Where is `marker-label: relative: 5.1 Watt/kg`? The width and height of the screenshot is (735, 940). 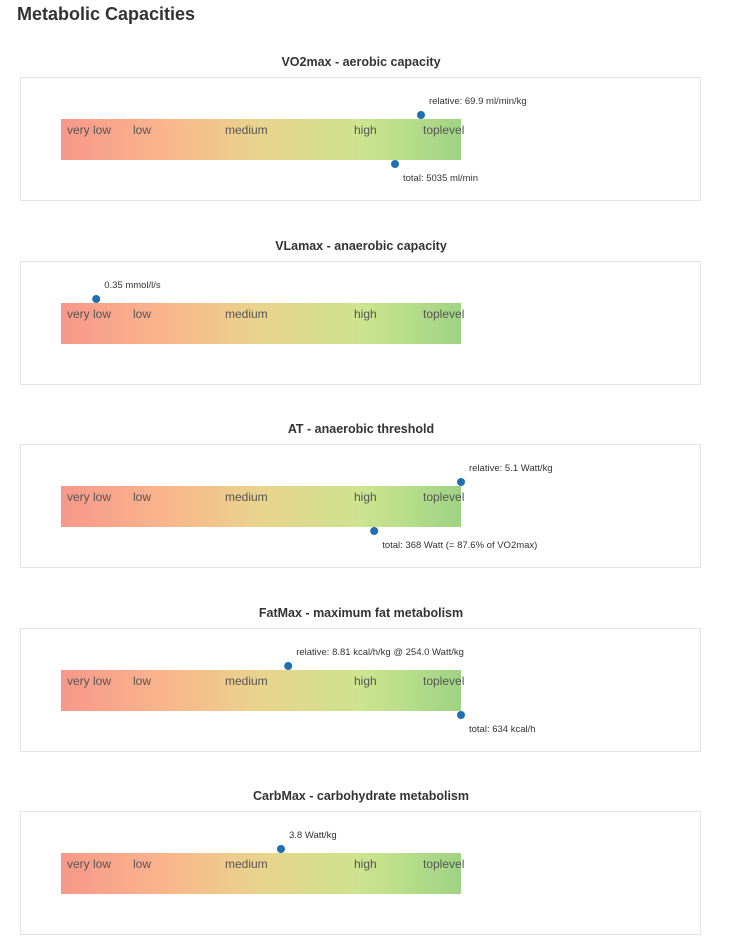
marker-label: relative: 5.1 Watt/kg is located at coordinates (511, 468).